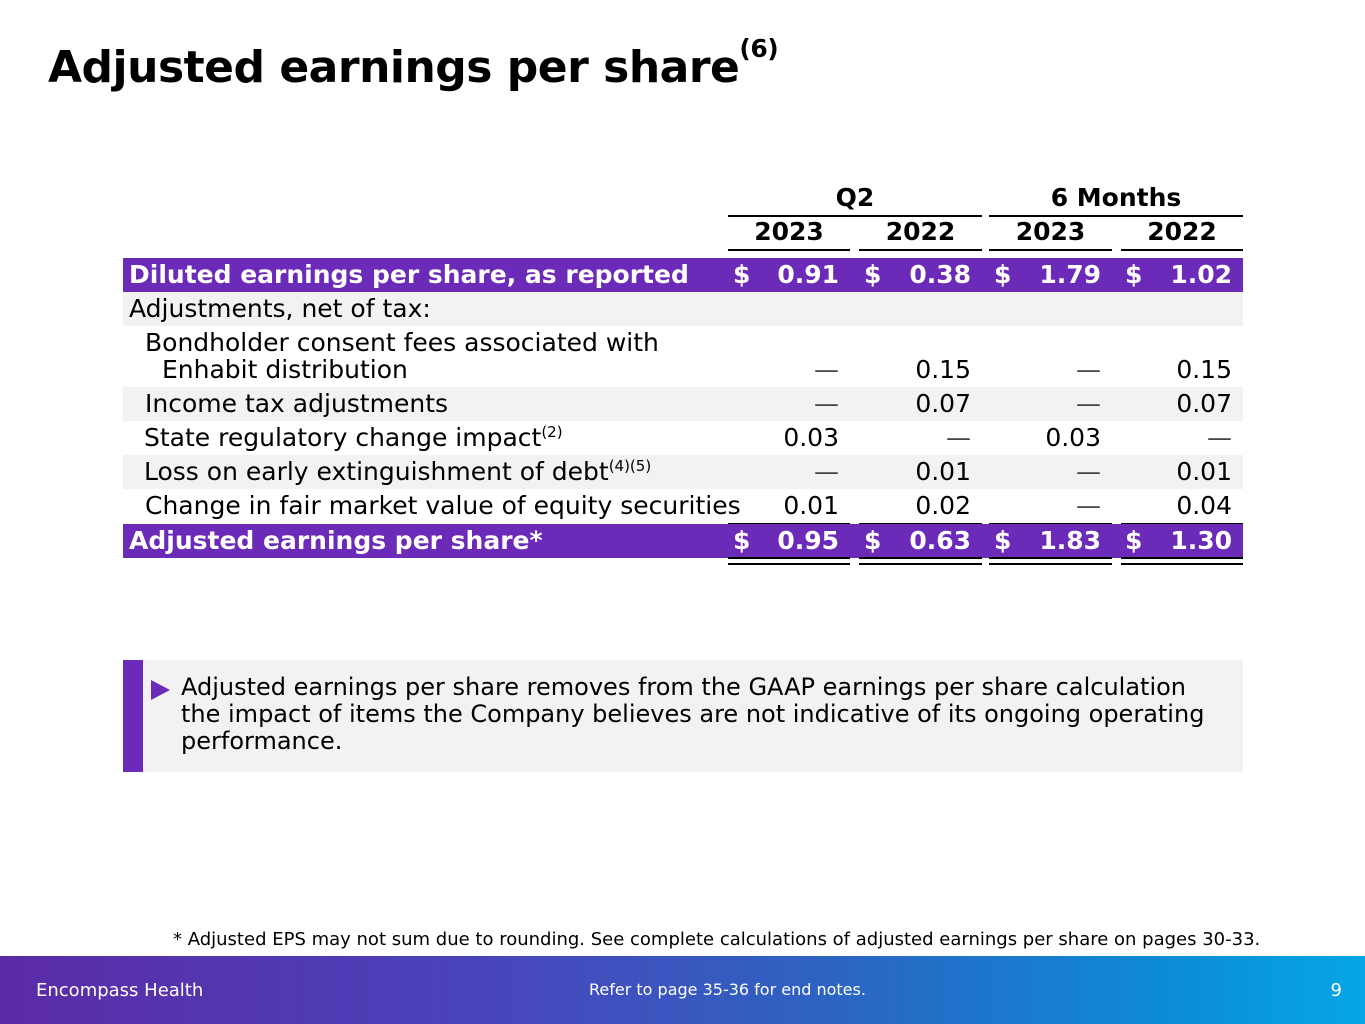 The image size is (1365, 1024). What do you see at coordinates (683, 404) in the screenshot?
I see `table-row-income-tax: Income tax adjustments — 0.07 — 0.07` at bounding box center [683, 404].